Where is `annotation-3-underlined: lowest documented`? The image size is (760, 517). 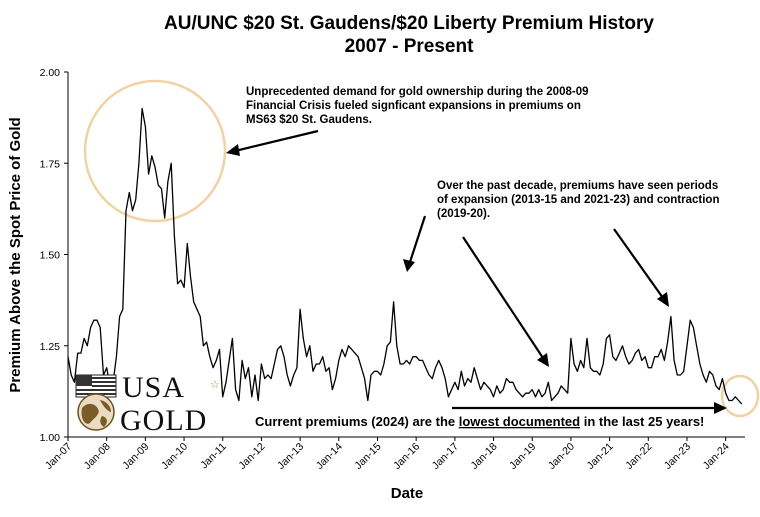 annotation-3-underlined: lowest documented is located at coordinates (519, 421).